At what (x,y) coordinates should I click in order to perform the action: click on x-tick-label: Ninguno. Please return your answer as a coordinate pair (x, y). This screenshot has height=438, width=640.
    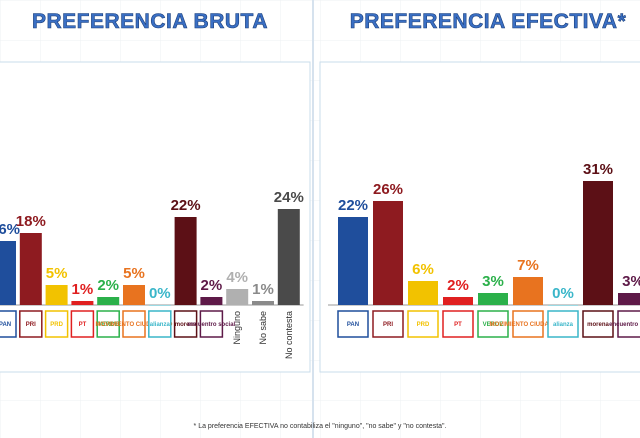
    Looking at the image, I should click on (237, 328).